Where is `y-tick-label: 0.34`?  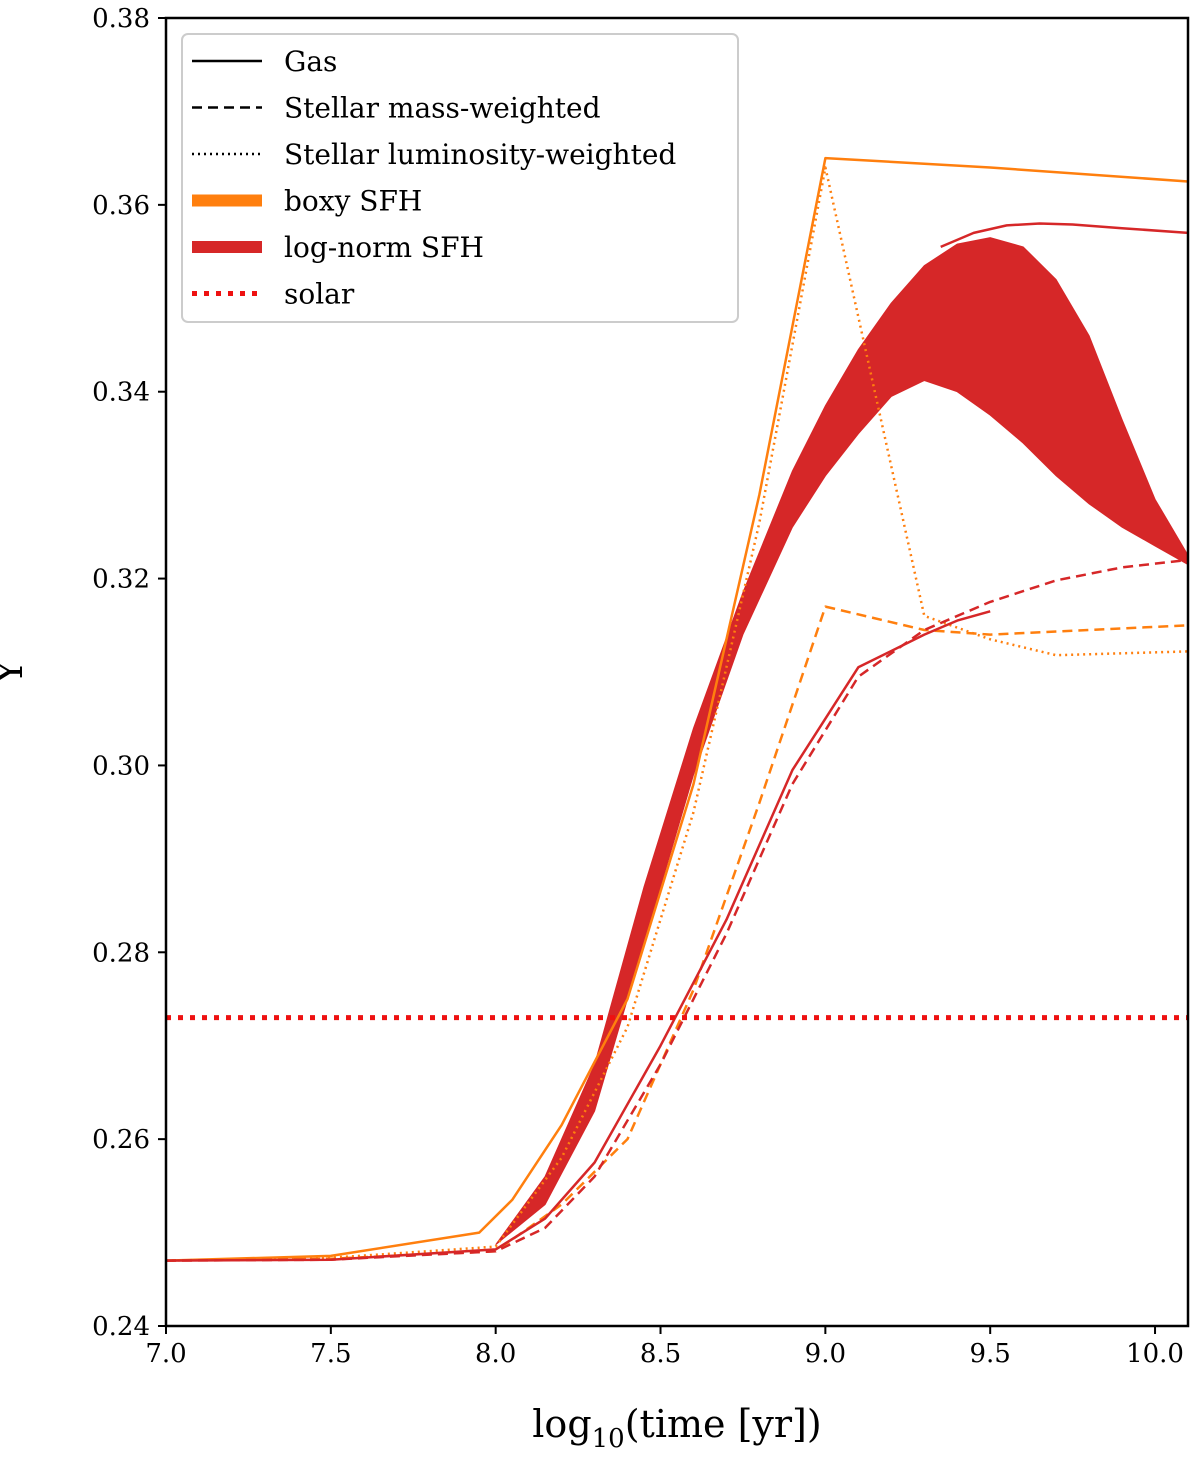
y-tick-label: 0.34 is located at coordinates (121, 393).